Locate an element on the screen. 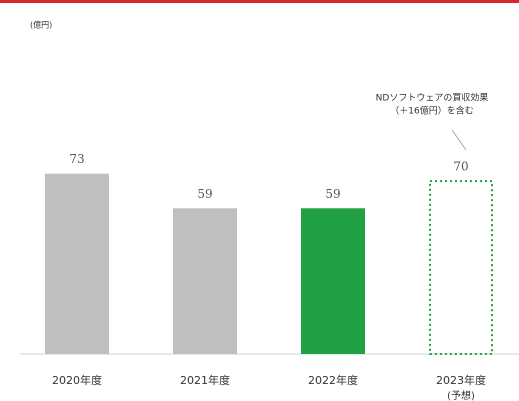  forecast-label: (予想) is located at coordinates (461, 395).